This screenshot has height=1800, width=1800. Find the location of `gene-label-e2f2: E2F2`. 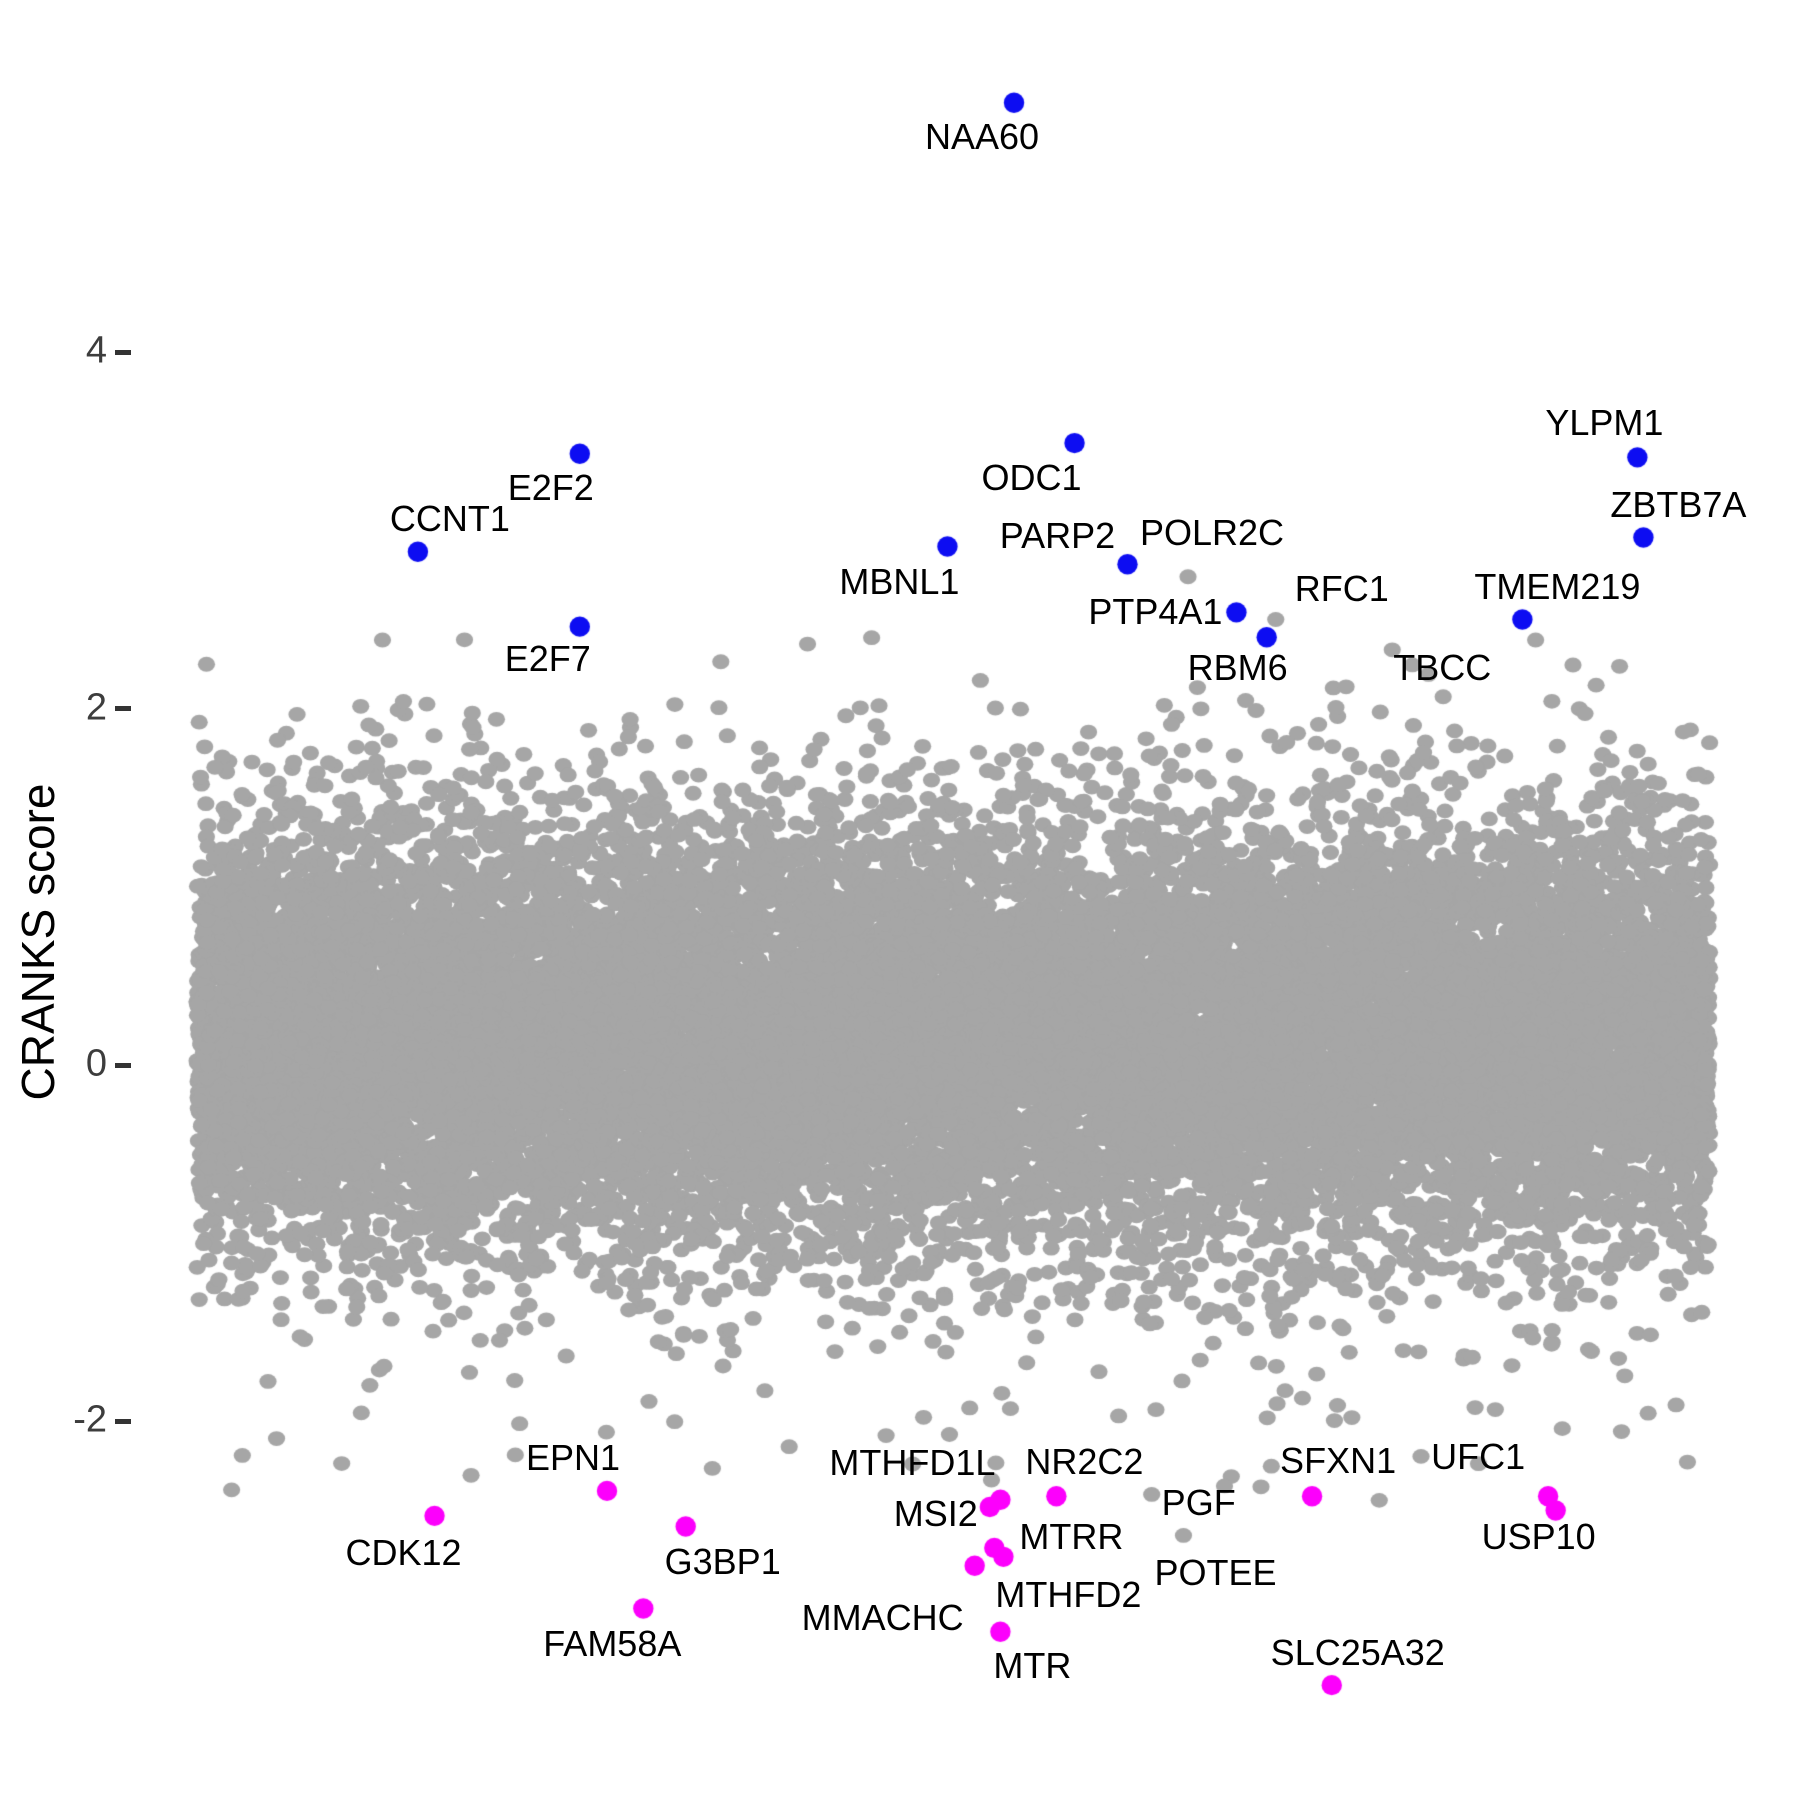

gene-label-e2f2: E2F2 is located at coordinates (550, 487).